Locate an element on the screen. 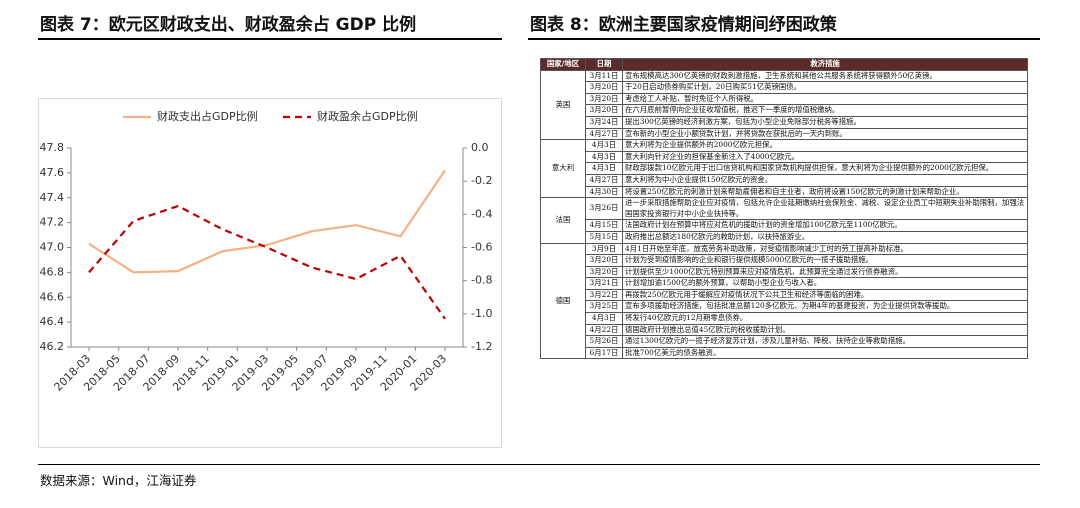  y2-tick-label: -0.6 is located at coordinates (481, 247).